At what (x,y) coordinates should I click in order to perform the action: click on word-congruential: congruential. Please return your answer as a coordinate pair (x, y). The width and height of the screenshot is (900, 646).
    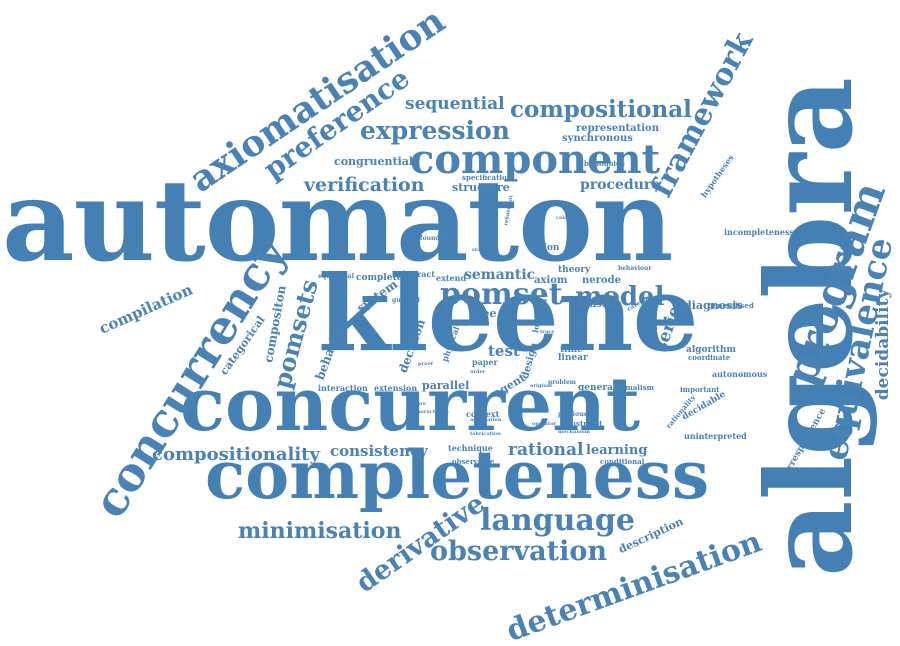
    Looking at the image, I should click on (374, 161).